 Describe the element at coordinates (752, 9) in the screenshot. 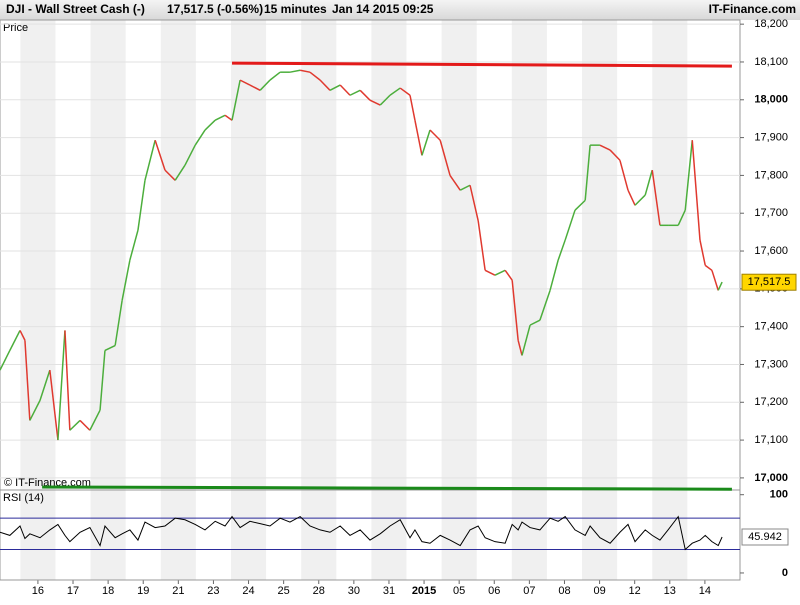

I see `brand: IT-Finance.com` at that location.